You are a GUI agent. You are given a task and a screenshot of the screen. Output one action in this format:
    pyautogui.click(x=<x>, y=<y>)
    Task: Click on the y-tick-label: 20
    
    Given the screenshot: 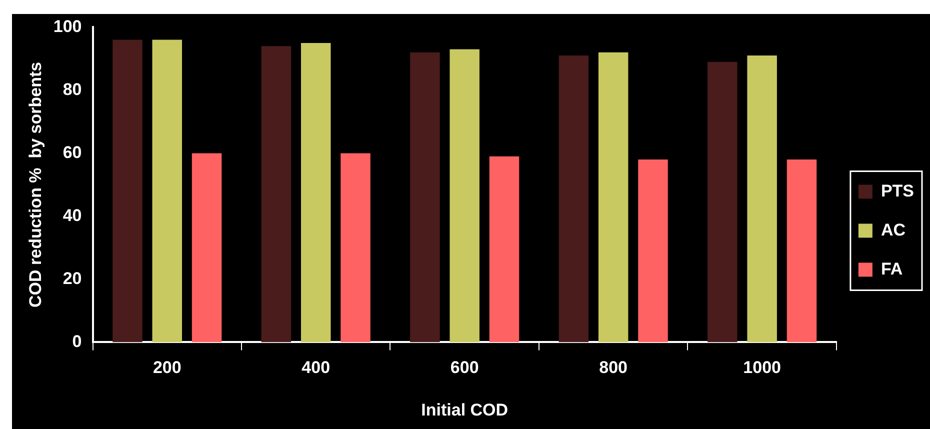 What is the action you would take?
    pyautogui.click(x=72, y=278)
    